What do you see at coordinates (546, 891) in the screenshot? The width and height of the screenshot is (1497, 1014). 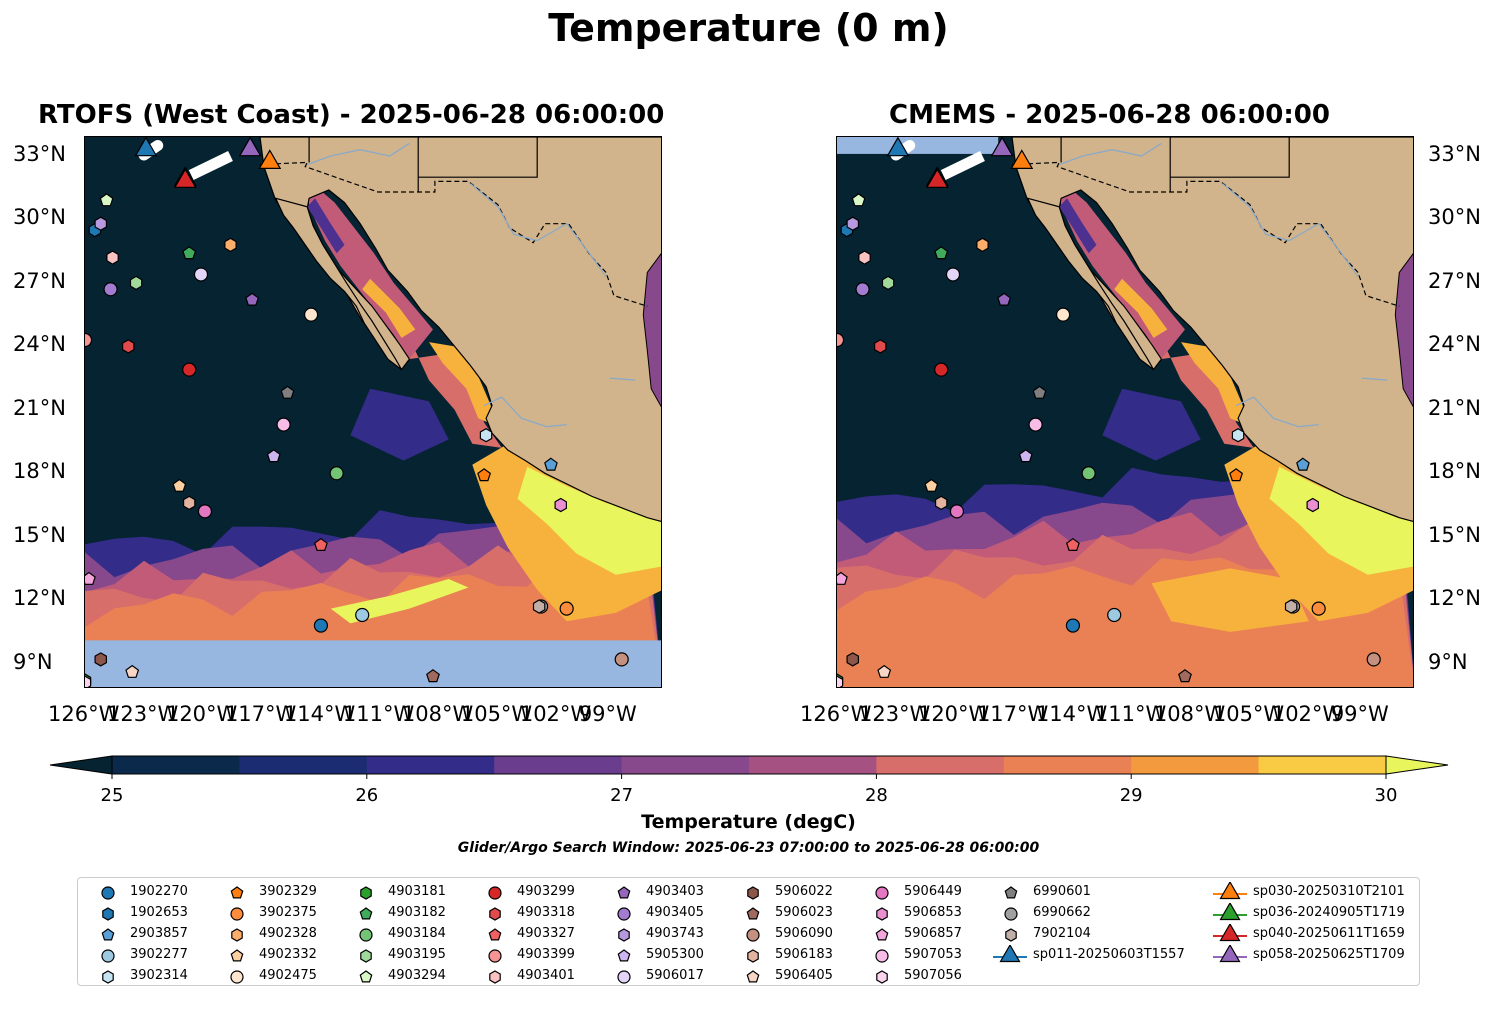 I see `legend-label: 4903299` at bounding box center [546, 891].